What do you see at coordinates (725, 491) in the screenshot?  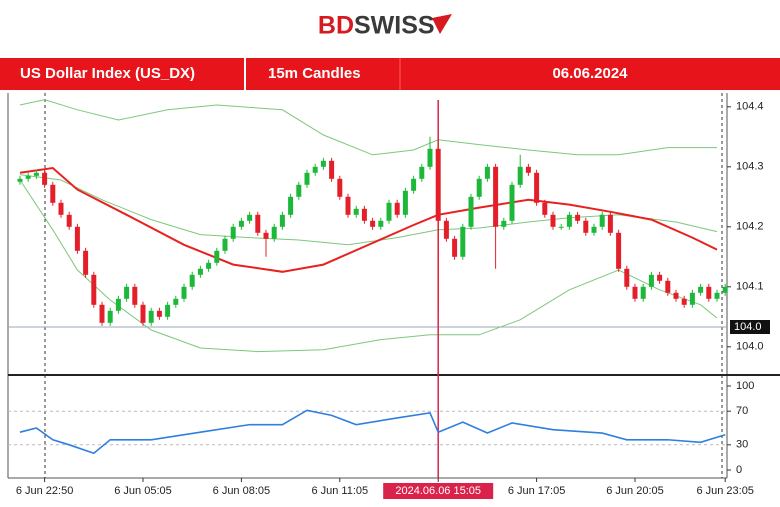 I see `x-tick-label: 6 Jun 23:05` at bounding box center [725, 491].